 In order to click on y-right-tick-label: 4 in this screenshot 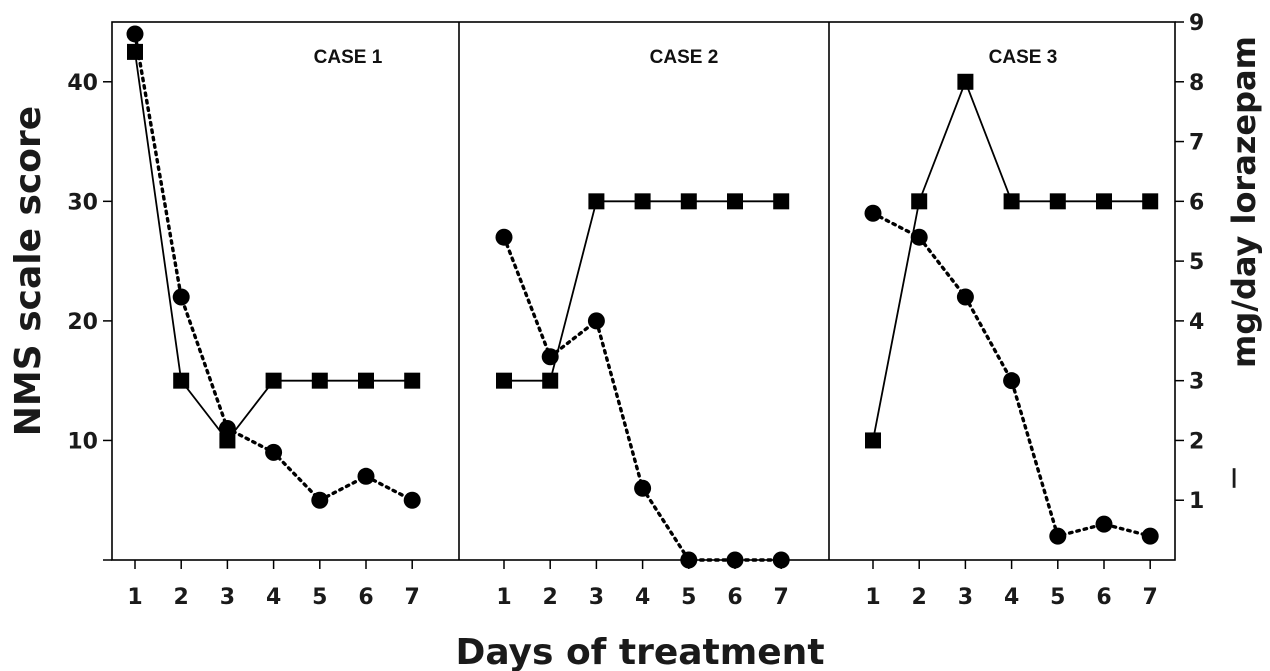, I will do `click(1196, 322)`.